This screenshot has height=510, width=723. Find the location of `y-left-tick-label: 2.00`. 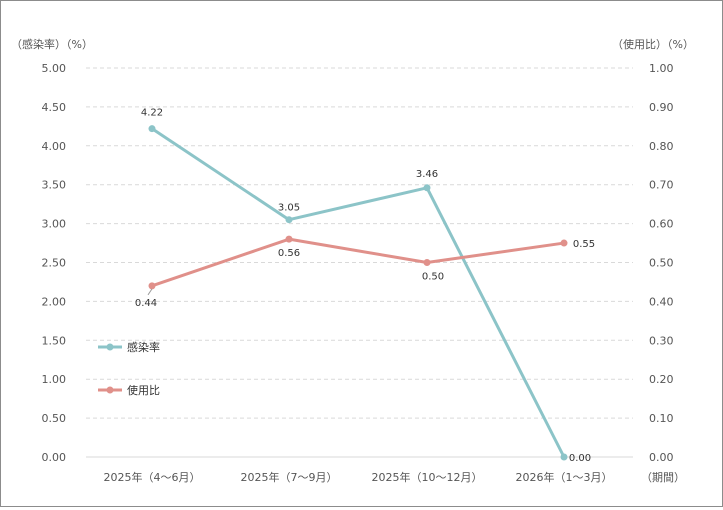

y-left-tick-label: 2.00 is located at coordinates (54, 301).